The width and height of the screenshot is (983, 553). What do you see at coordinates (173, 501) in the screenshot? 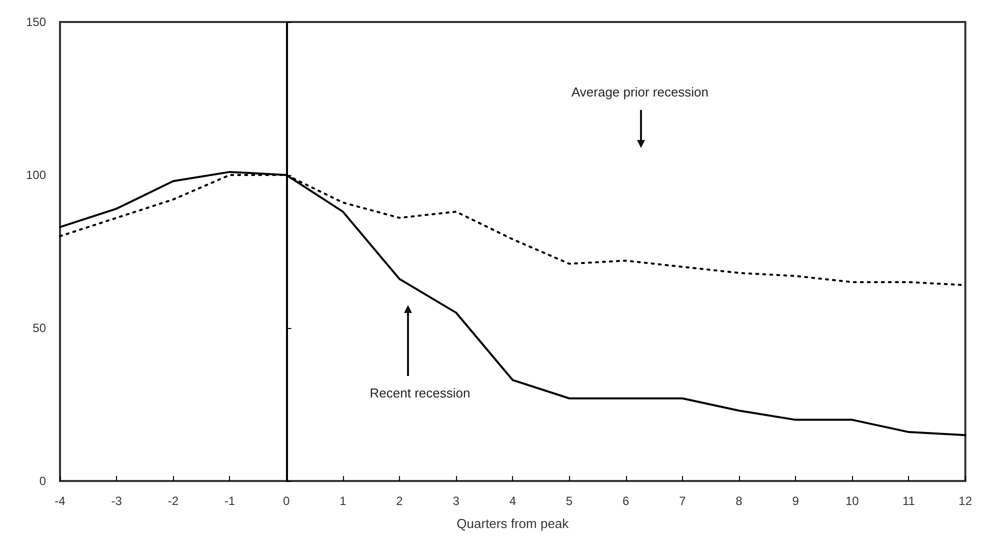
I see `x-tick-label: -2` at bounding box center [173, 501].